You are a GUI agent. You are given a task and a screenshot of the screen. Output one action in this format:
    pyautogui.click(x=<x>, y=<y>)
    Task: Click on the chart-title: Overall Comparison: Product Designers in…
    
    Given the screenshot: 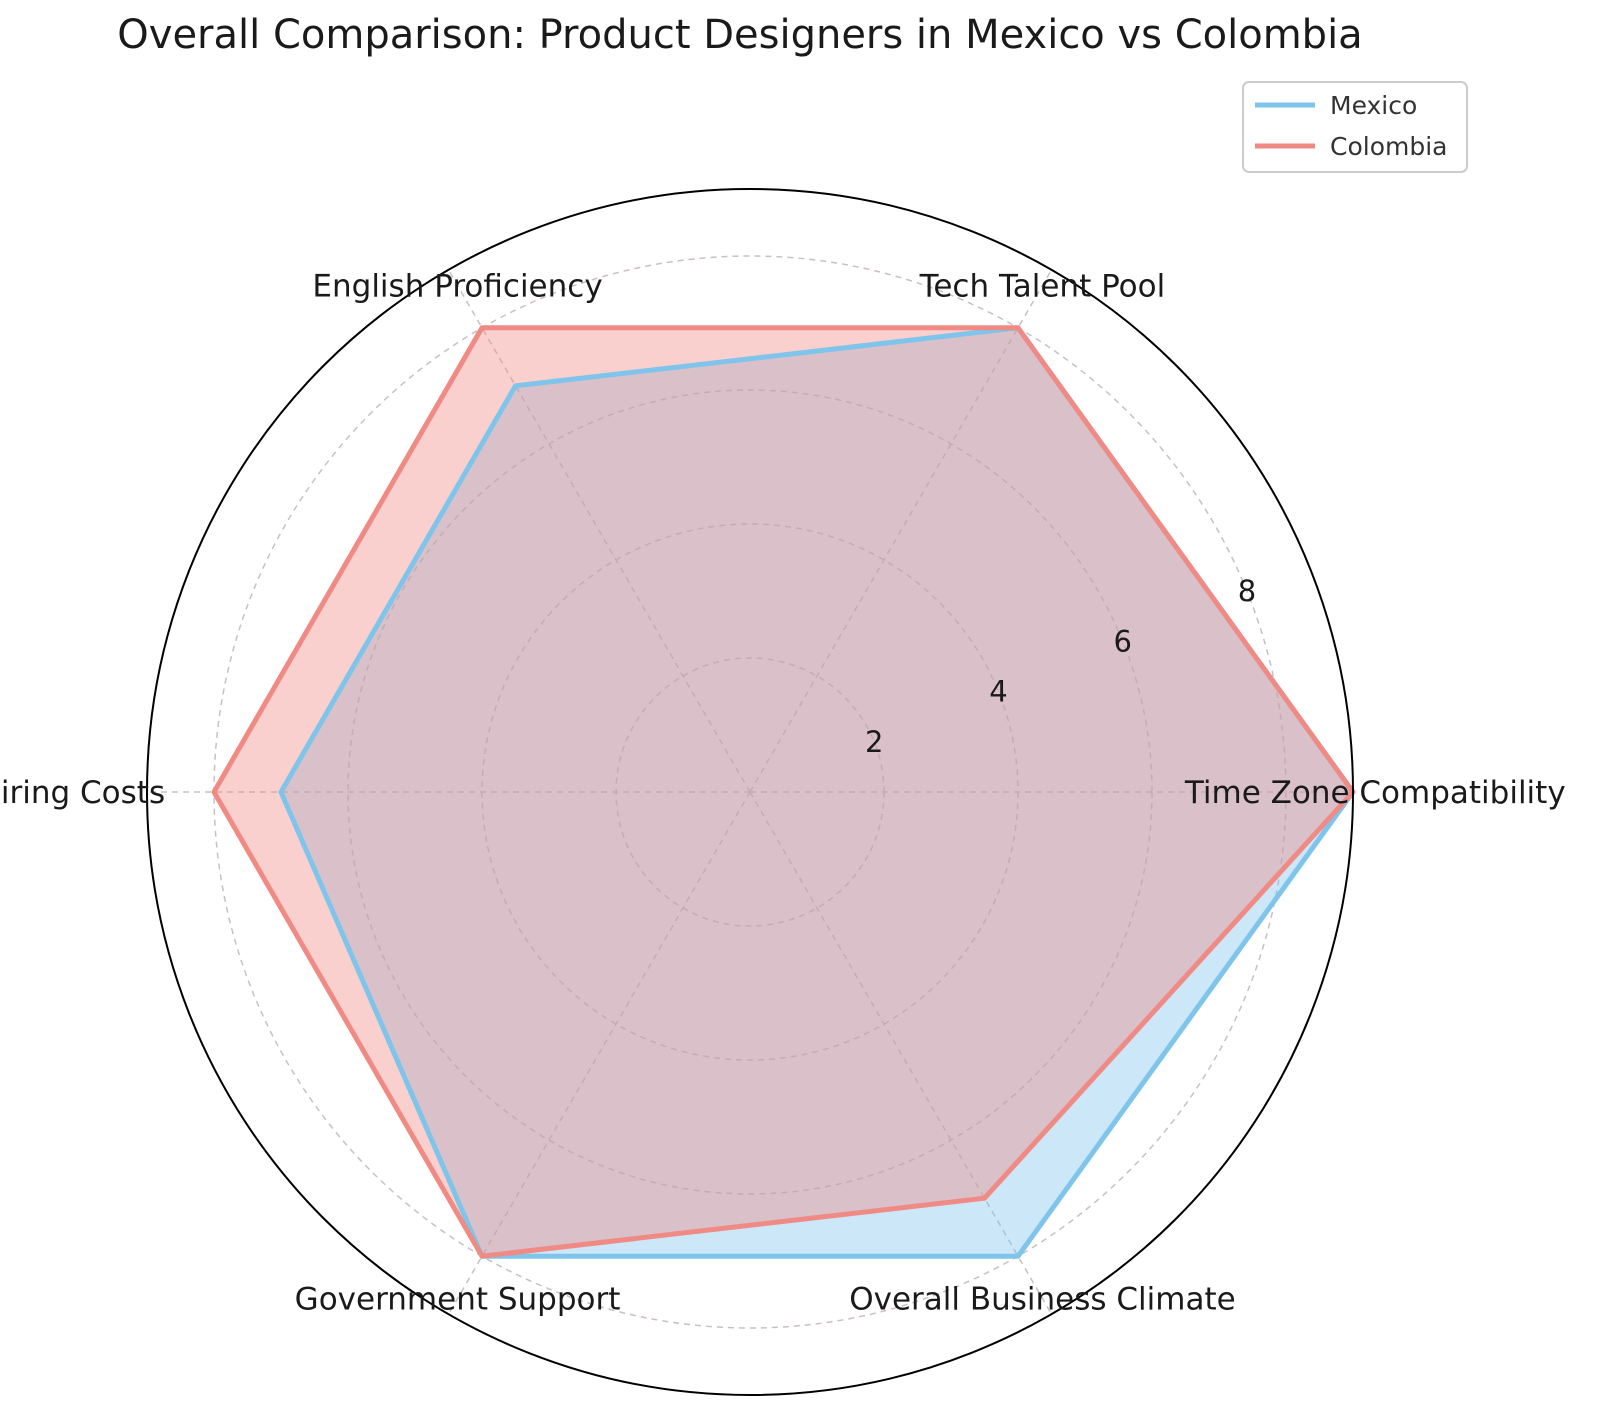 What is the action you would take?
    pyautogui.click(x=740, y=35)
    